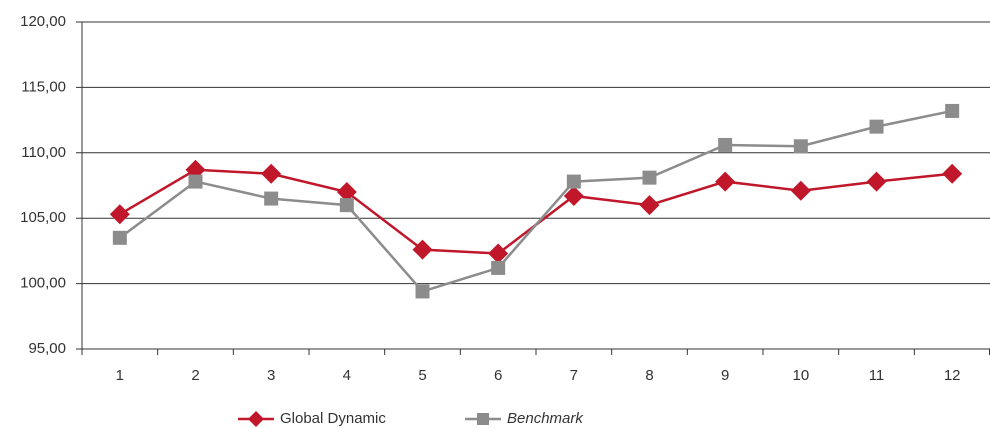 This screenshot has height=428, width=990. Describe the element at coordinates (43, 152) in the screenshot. I see `y-tick-label: 110,00` at that location.